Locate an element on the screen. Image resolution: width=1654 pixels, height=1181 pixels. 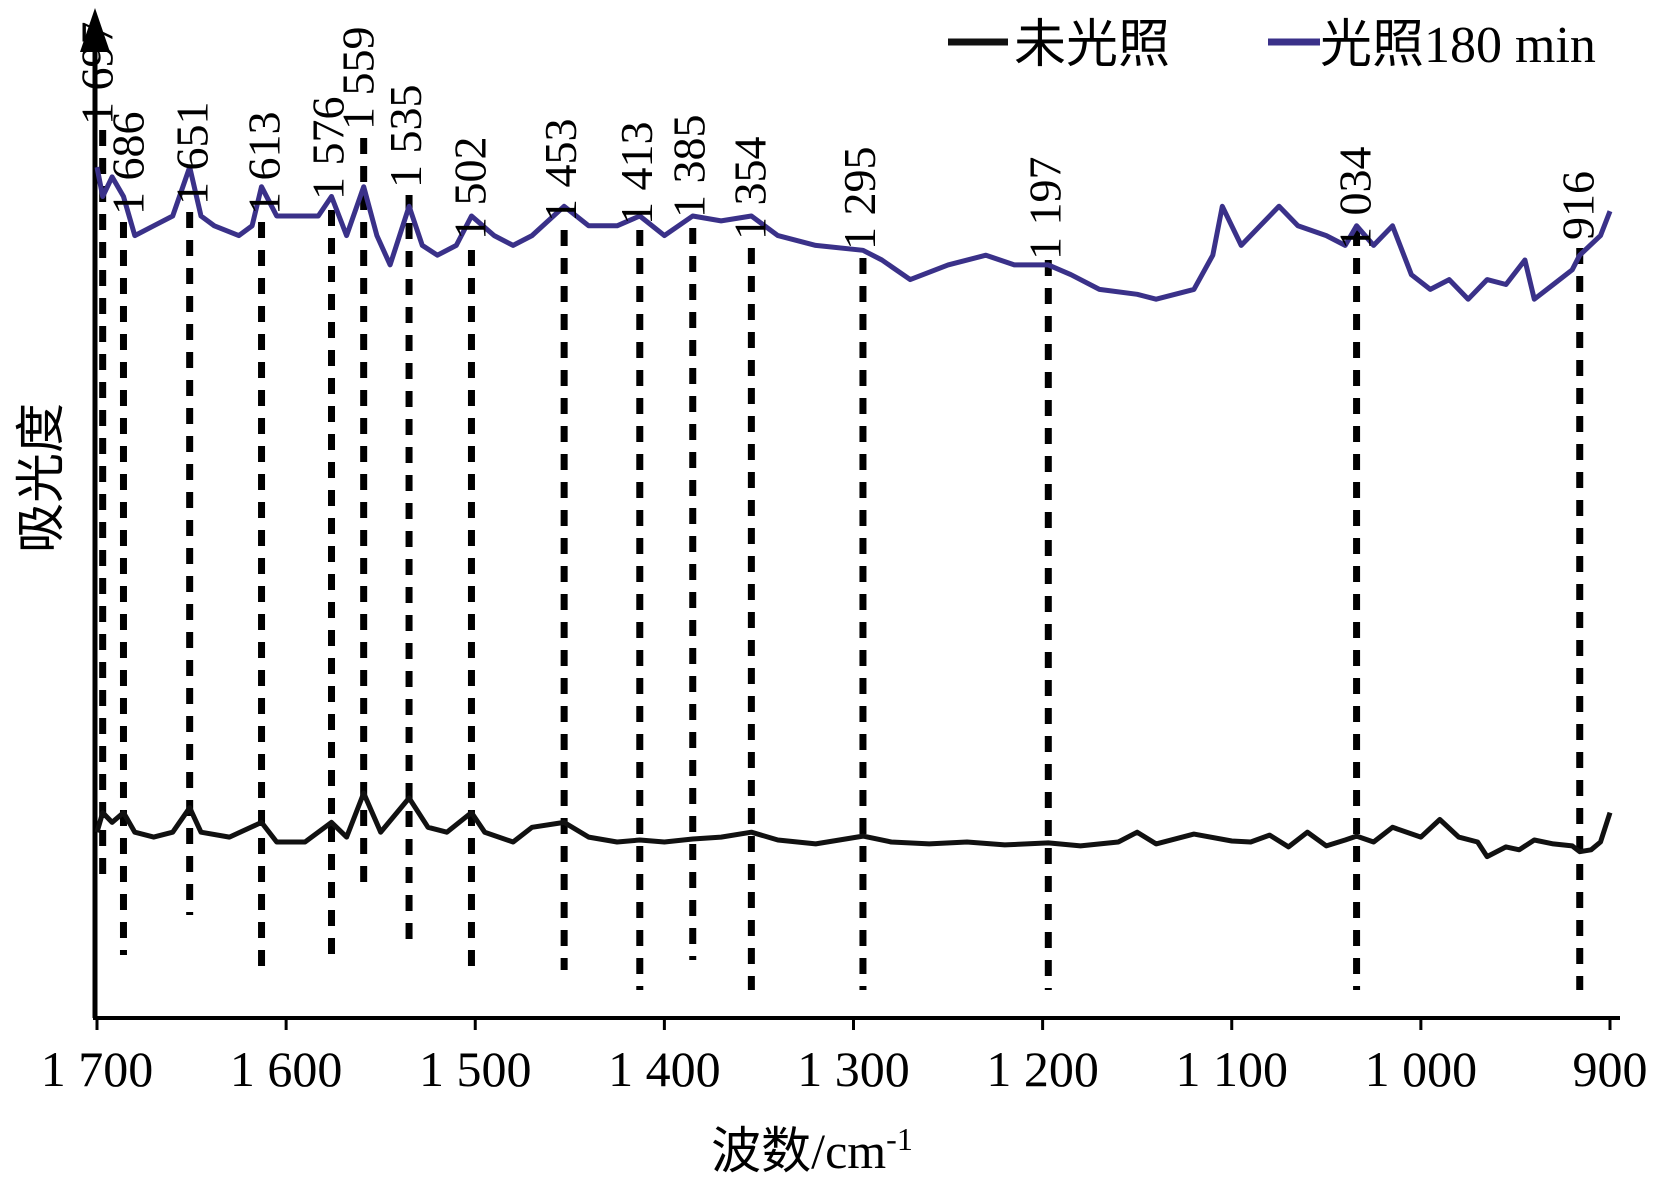
peak-label: 1 385 is located at coordinates (689, 167).